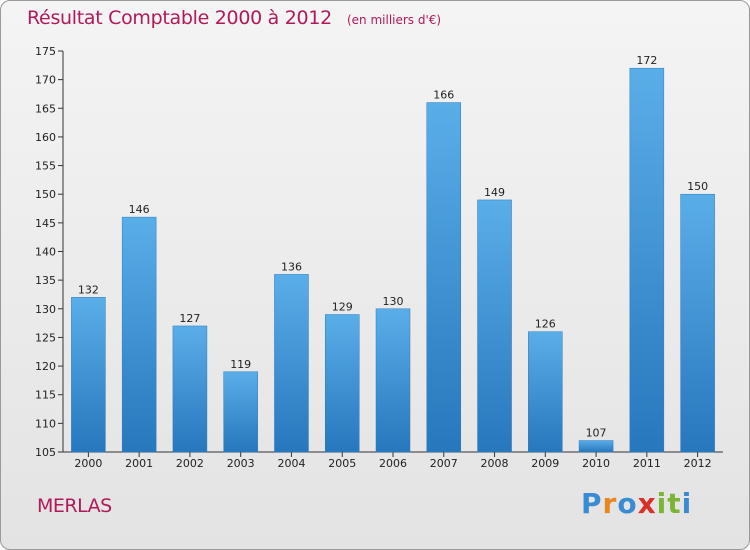 This screenshot has width=750, height=550. I want to click on y-tick-label: 105, so click(45, 452).